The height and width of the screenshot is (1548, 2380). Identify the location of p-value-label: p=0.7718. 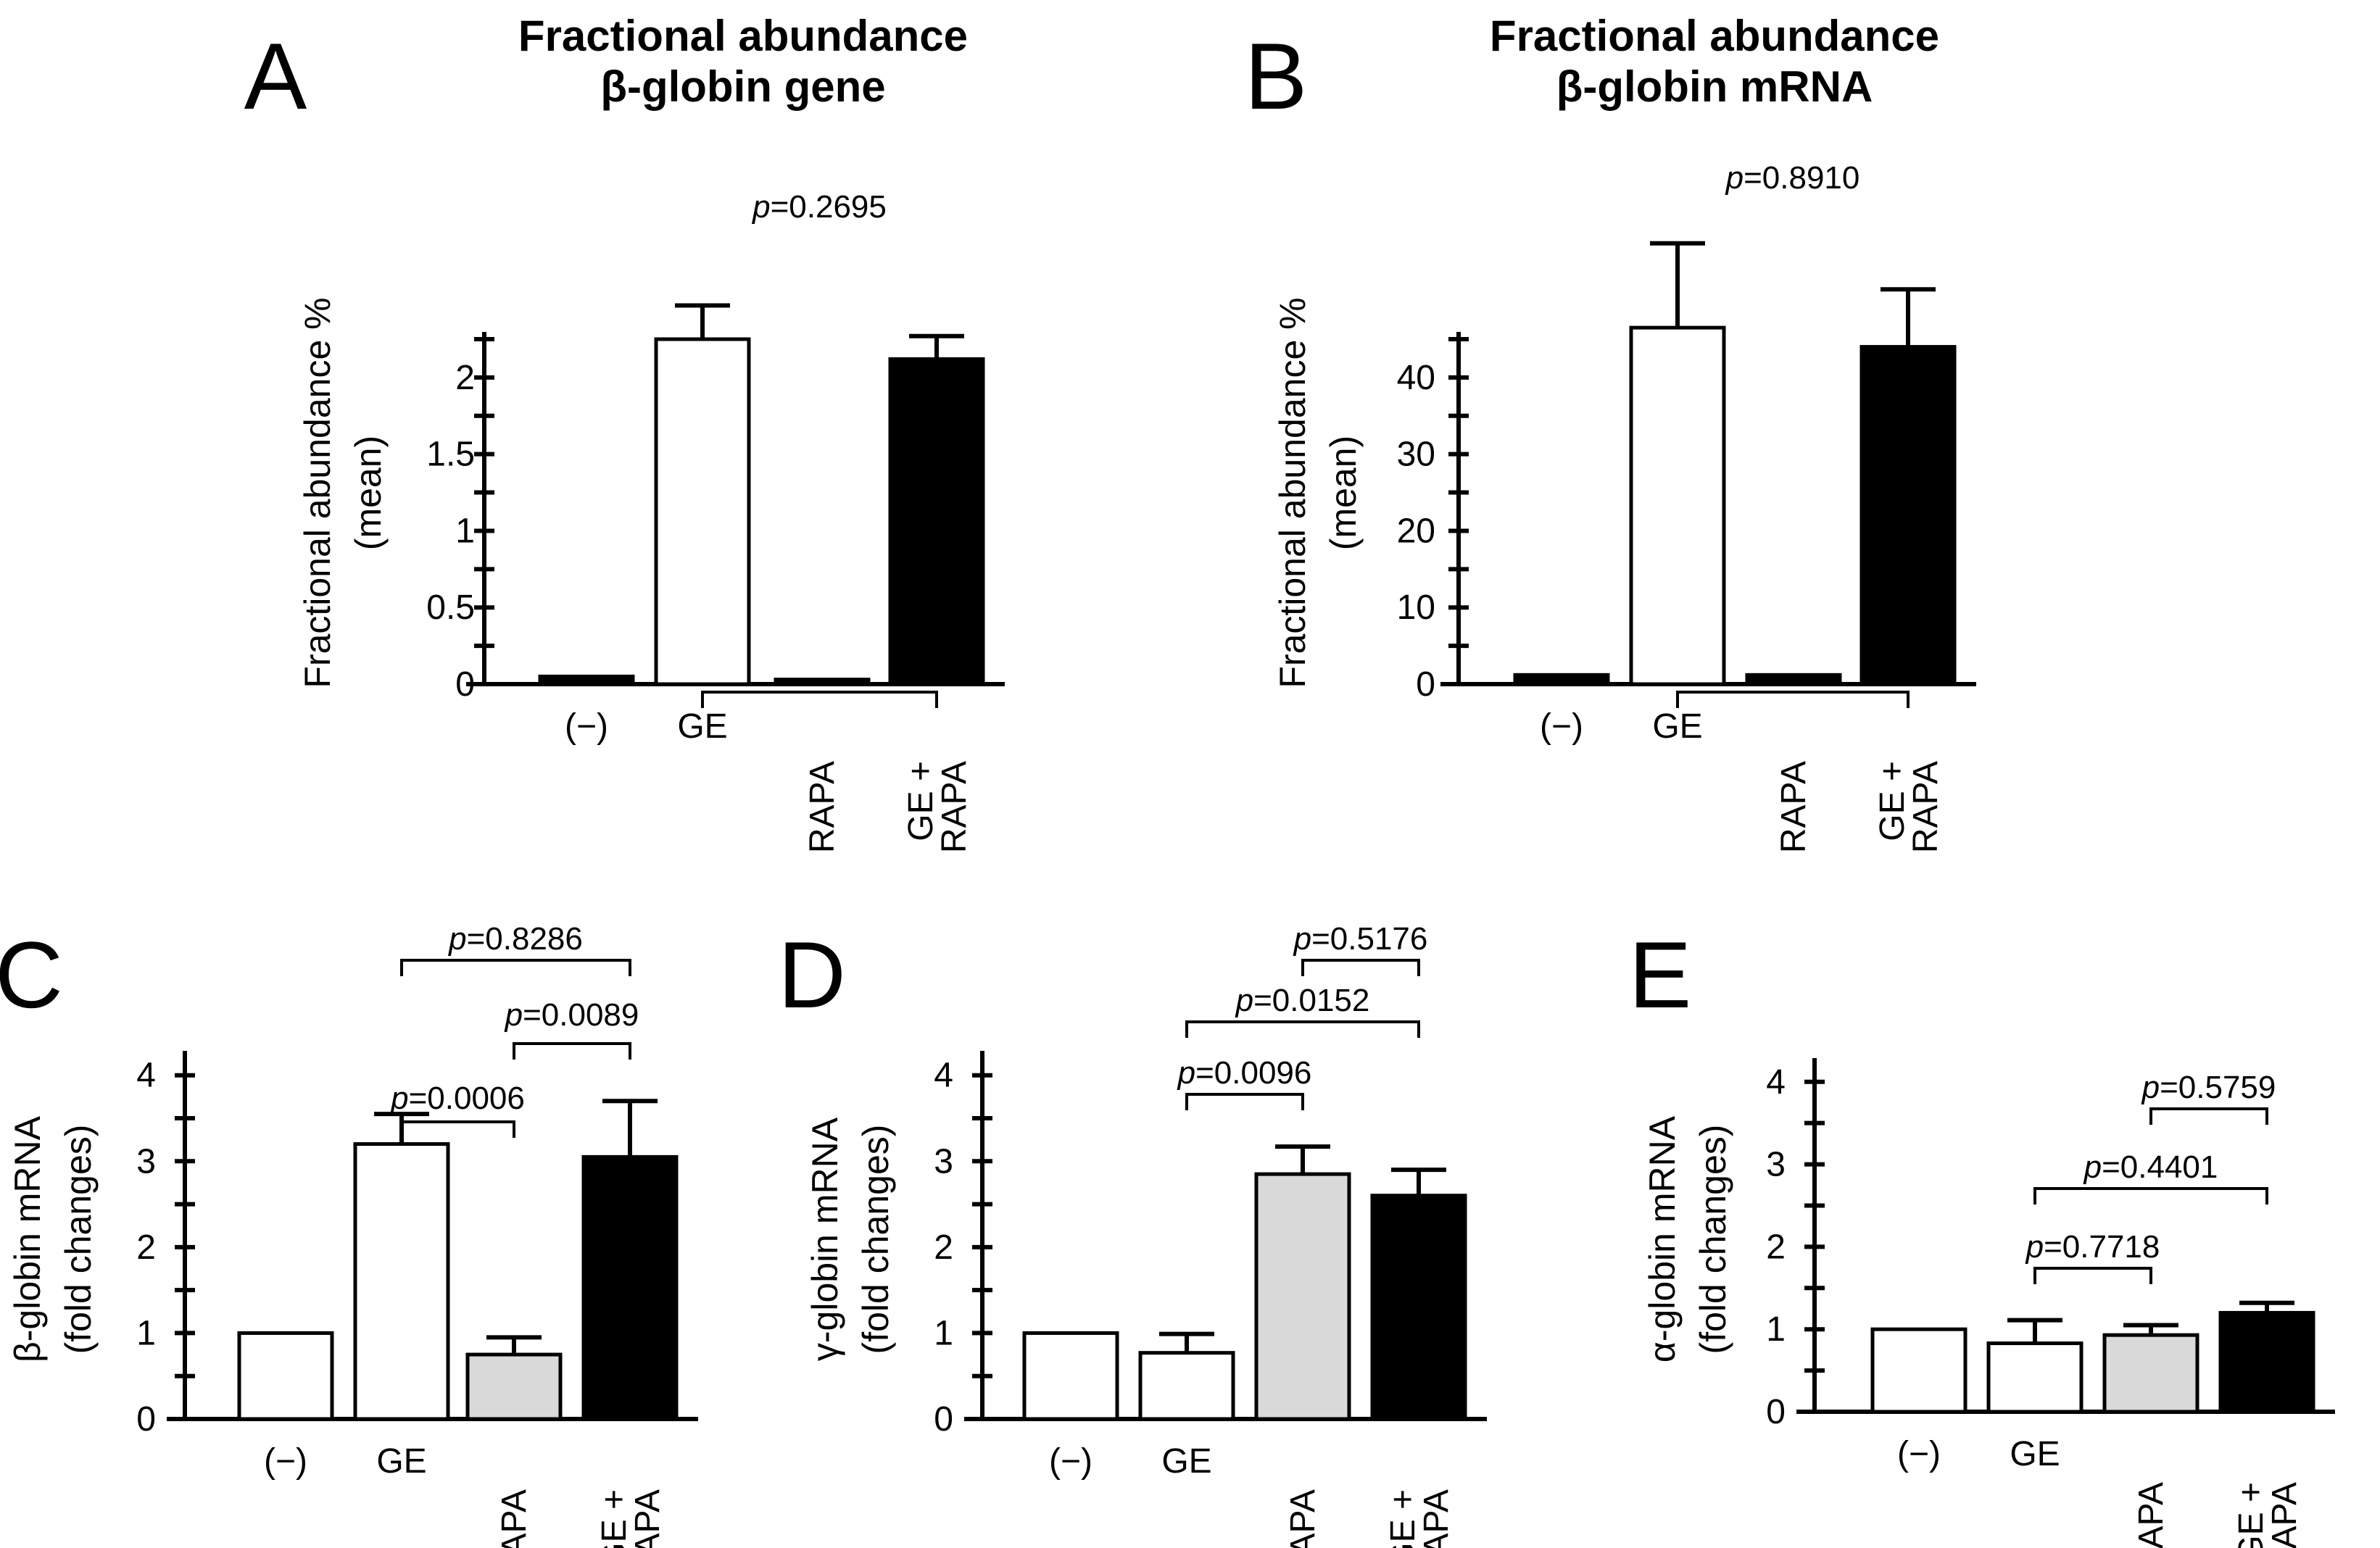
(2092, 1247).